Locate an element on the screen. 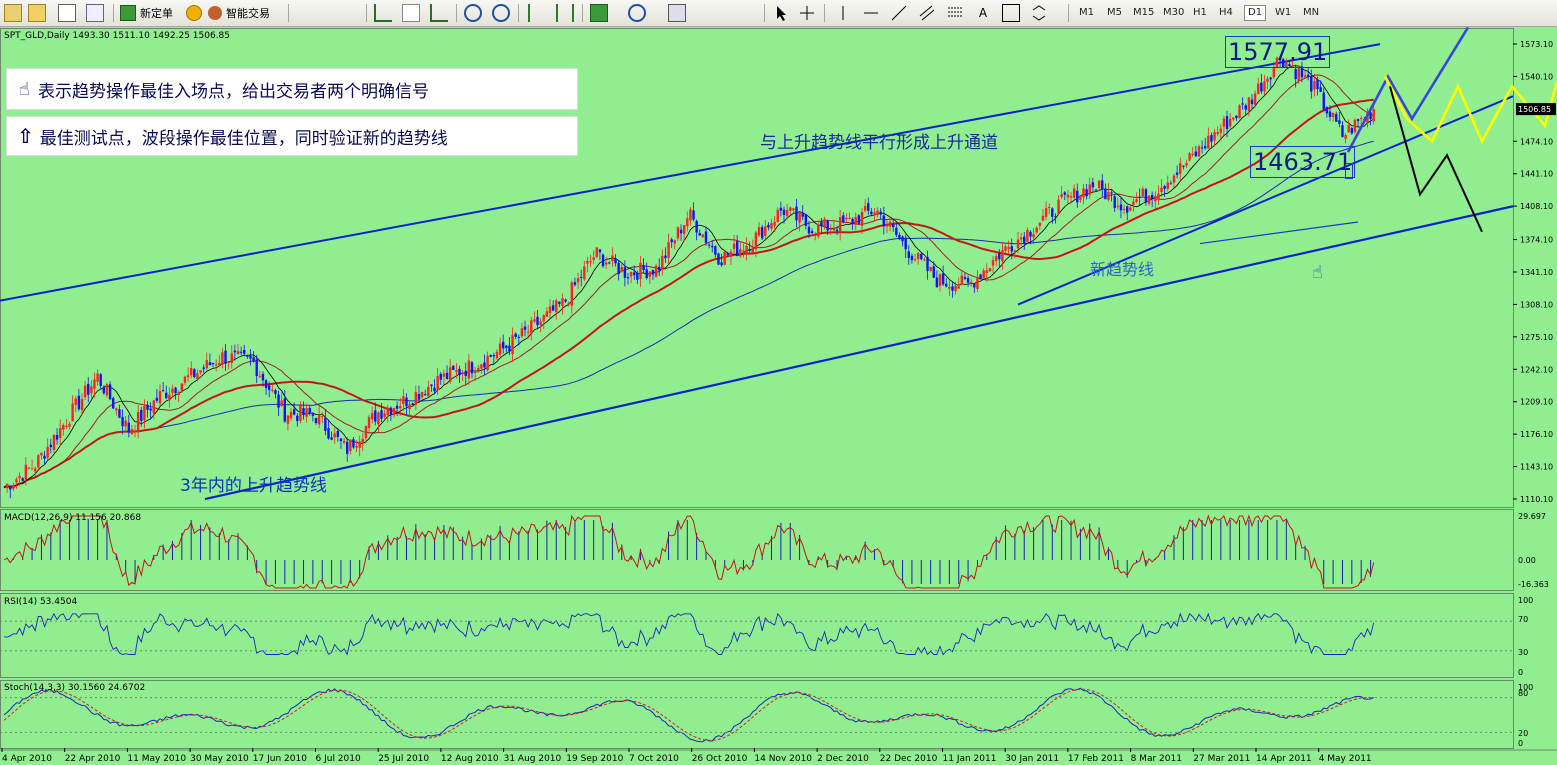 The image size is (1557, 765). arrows-icon is located at coordinates (1039, 13).